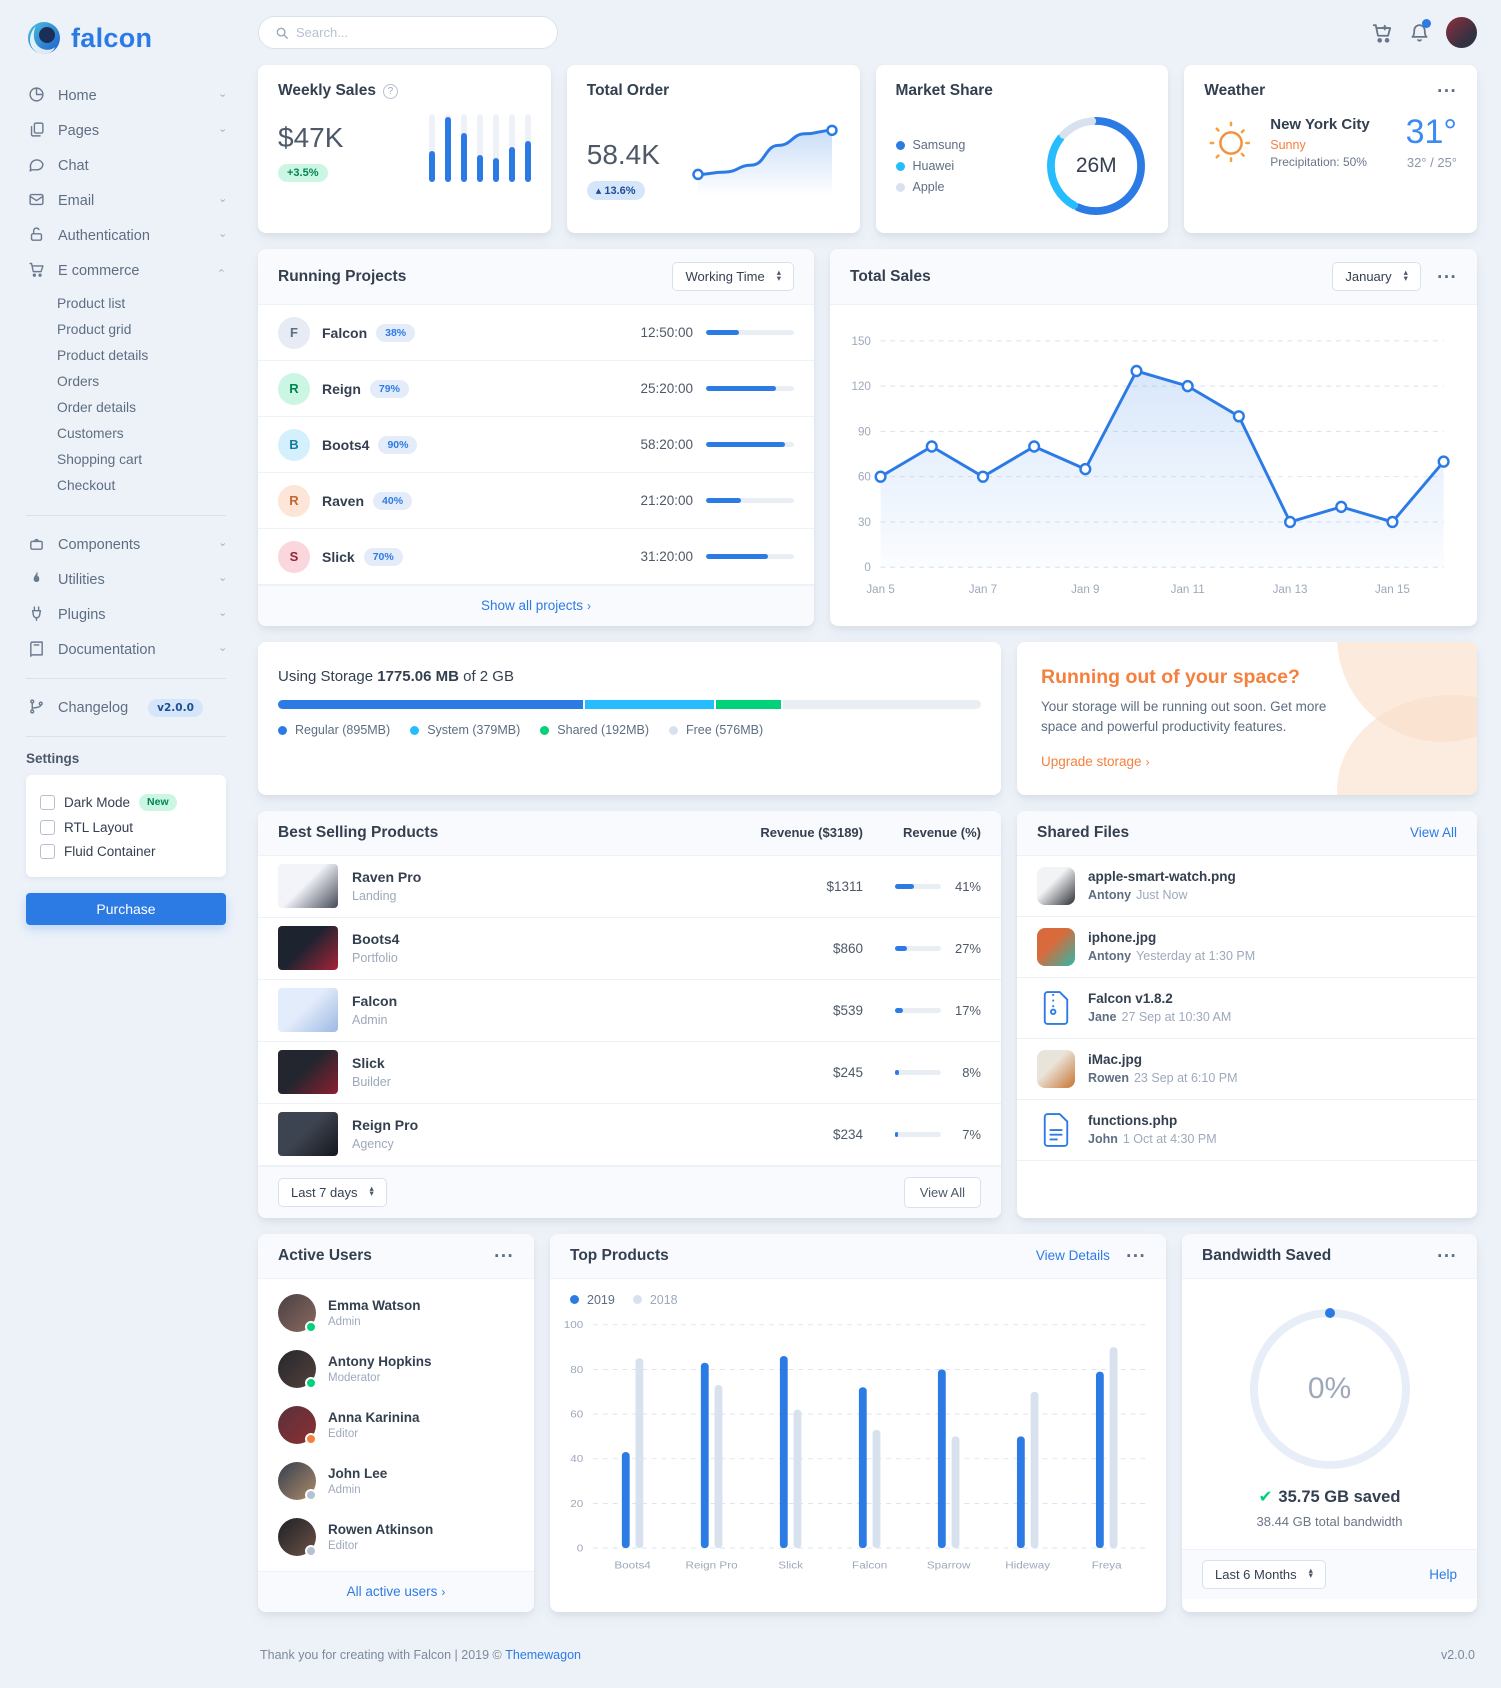 This screenshot has height=1688, width=1501. Describe the element at coordinates (629, 1011) in the screenshot. I see `product-row: Falcon Admin $539 17%` at that location.